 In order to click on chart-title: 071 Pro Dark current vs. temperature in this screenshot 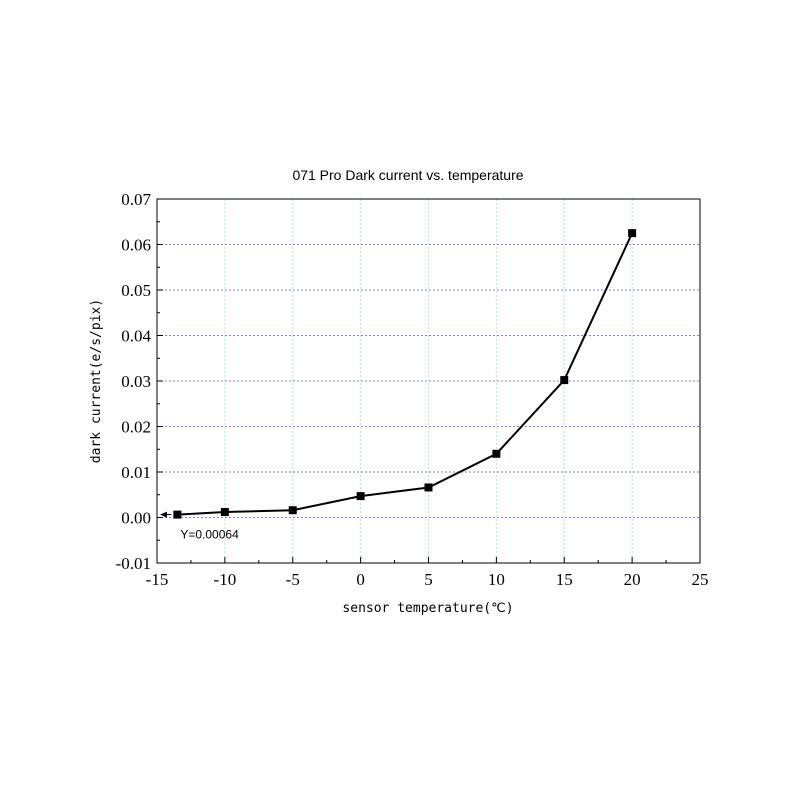, I will do `click(407, 175)`.